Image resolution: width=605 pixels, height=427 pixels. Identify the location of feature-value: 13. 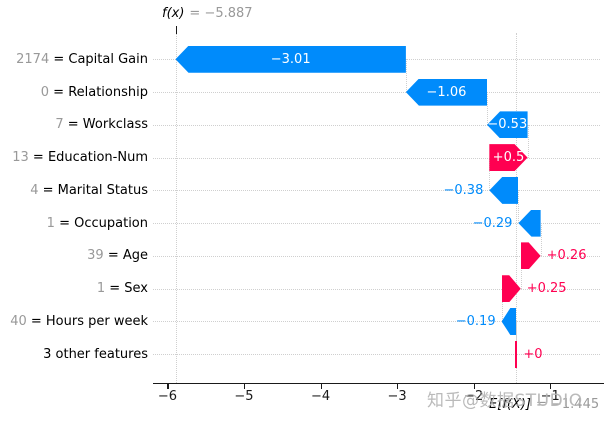
(20, 158).